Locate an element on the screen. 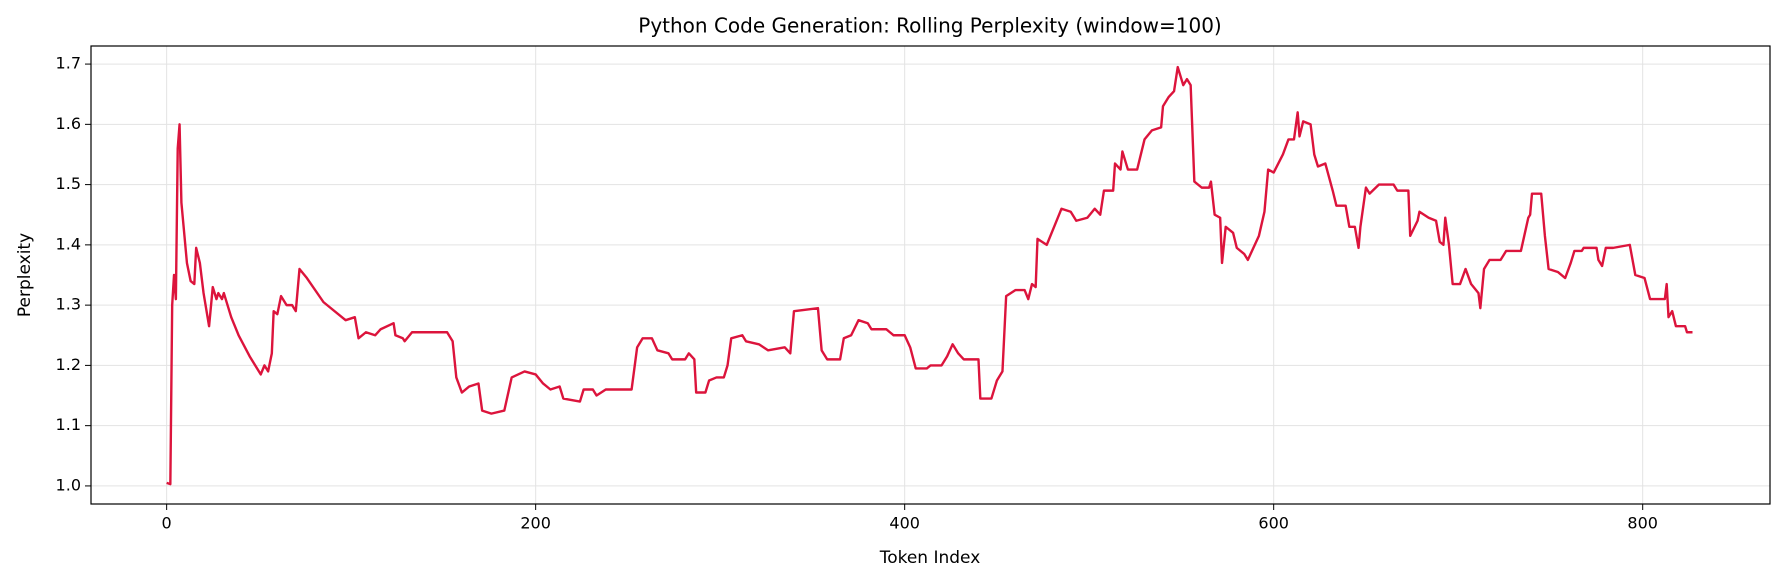 Image resolution: width=1785 pixels, height=584 pixels. x-tick-label: 800 is located at coordinates (1642, 523).